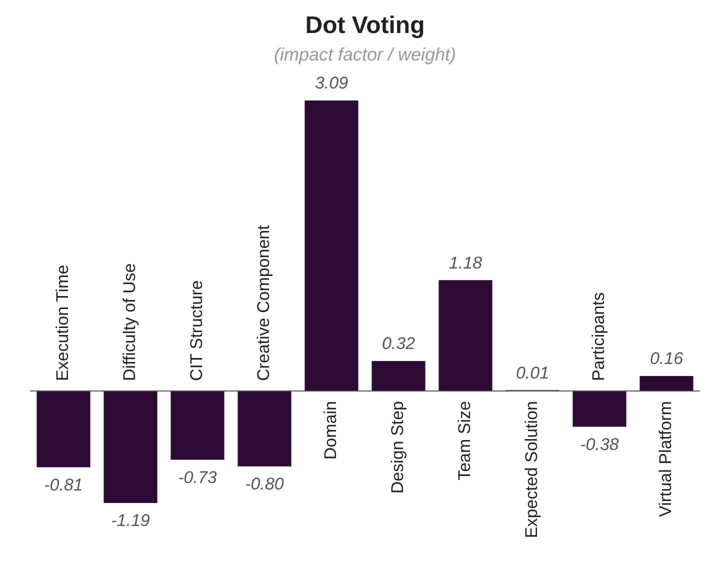  What do you see at coordinates (196, 331) in the screenshot?
I see `x-tick-label: CIT Structure` at bounding box center [196, 331].